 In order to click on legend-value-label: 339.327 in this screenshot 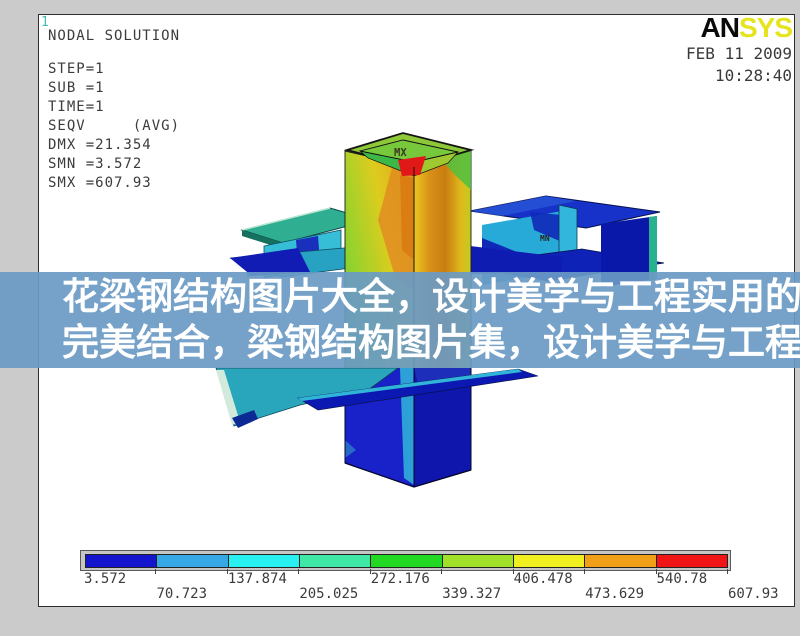, I will do `click(472, 594)`.